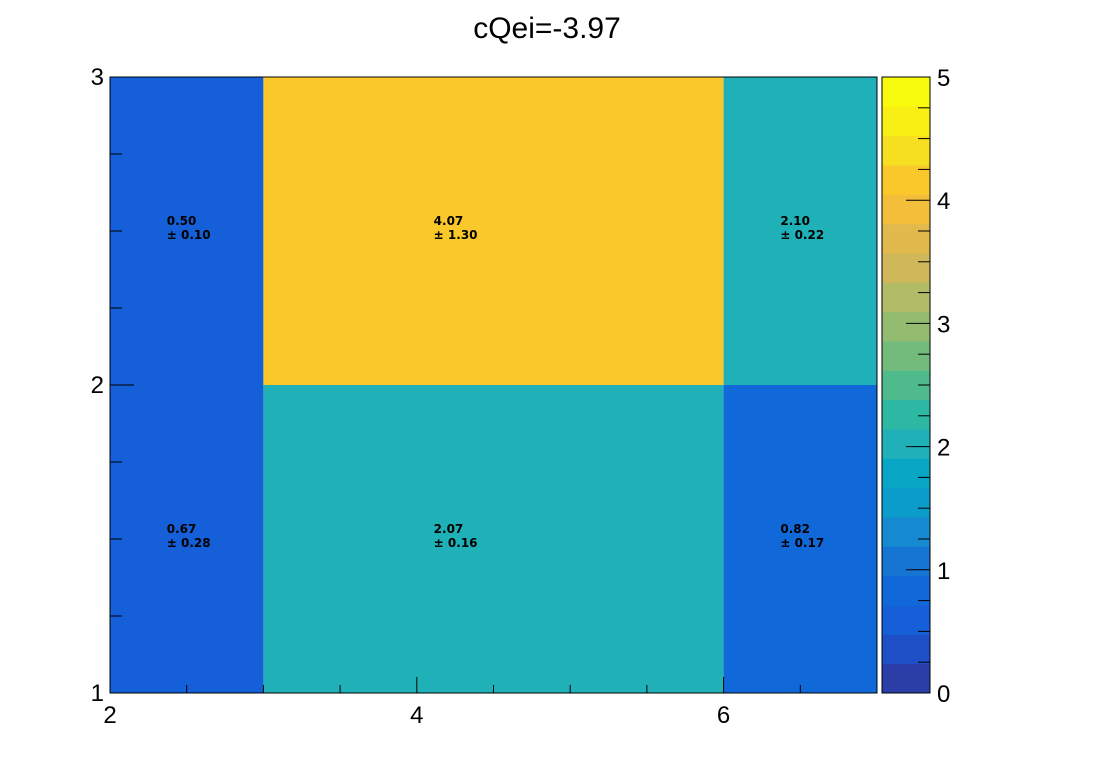 The height and width of the screenshot is (772, 1096). What do you see at coordinates (547, 28) in the screenshot?
I see `chart-title: cQei=-3.97` at bounding box center [547, 28].